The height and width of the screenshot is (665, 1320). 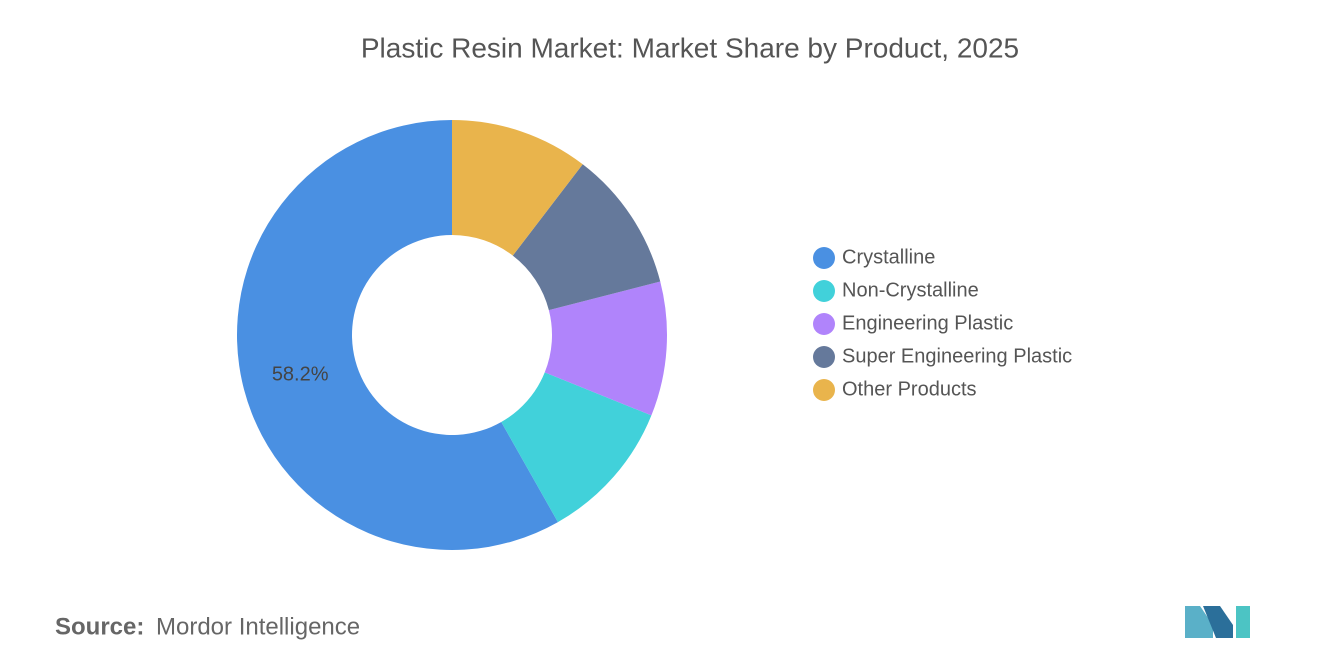 What do you see at coordinates (957, 356) in the screenshot?
I see `legend-label: Super Engineering Plastic` at bounding box center [957, 356].